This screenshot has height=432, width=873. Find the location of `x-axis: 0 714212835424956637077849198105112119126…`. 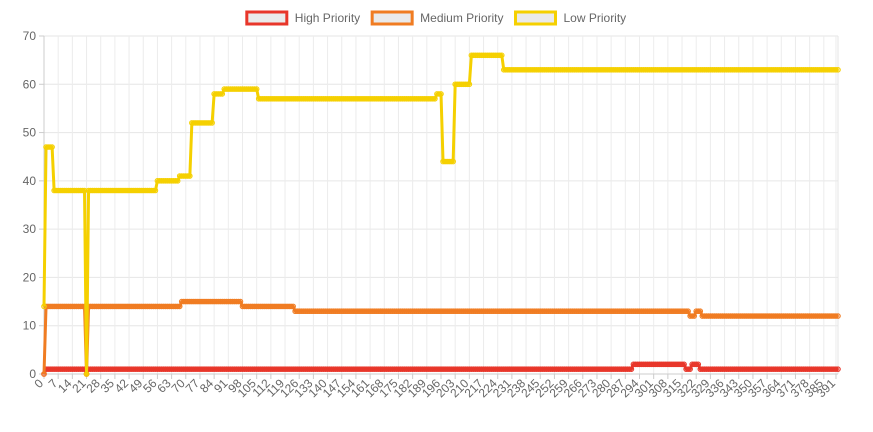

x-axis: 0 714212835424956637077849198105112119126… is located at coordinates (434, 386).